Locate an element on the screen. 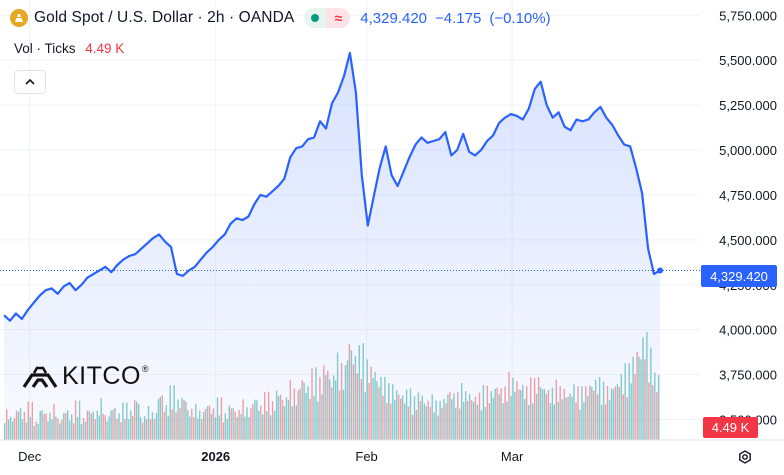 The height and width of the screenshot is (475, 784). market-open-dot-icon is located at coordinates (315, 18).